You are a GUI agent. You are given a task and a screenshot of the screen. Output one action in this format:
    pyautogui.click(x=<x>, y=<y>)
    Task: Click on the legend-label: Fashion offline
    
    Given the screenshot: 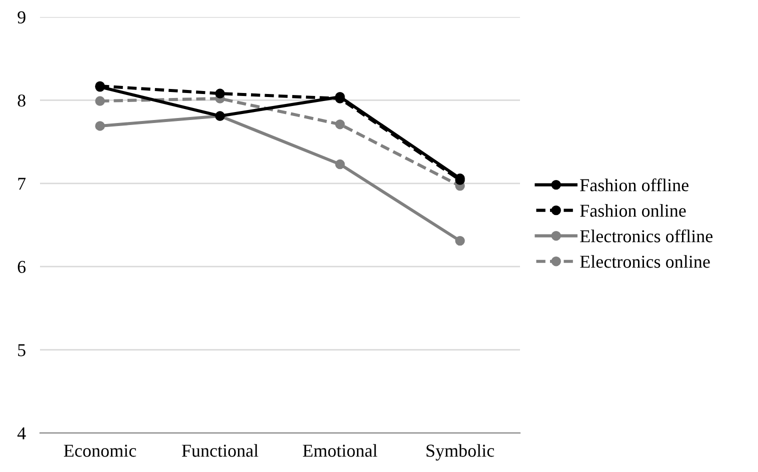 What is the action you would take?
    pyautogui.click(x=634, y=185)
    